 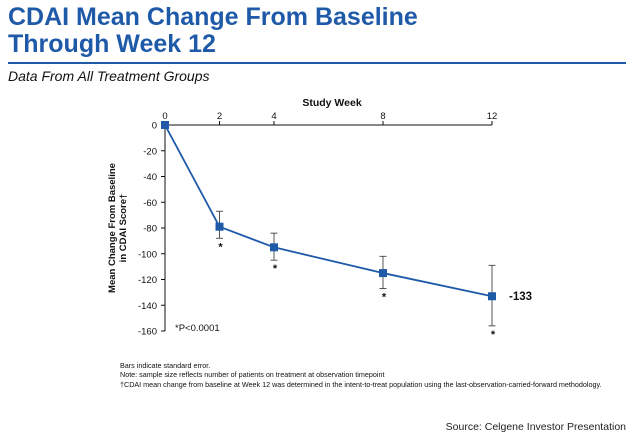 I want to click on y-tick-label: -20, so click(x=150, y=151).